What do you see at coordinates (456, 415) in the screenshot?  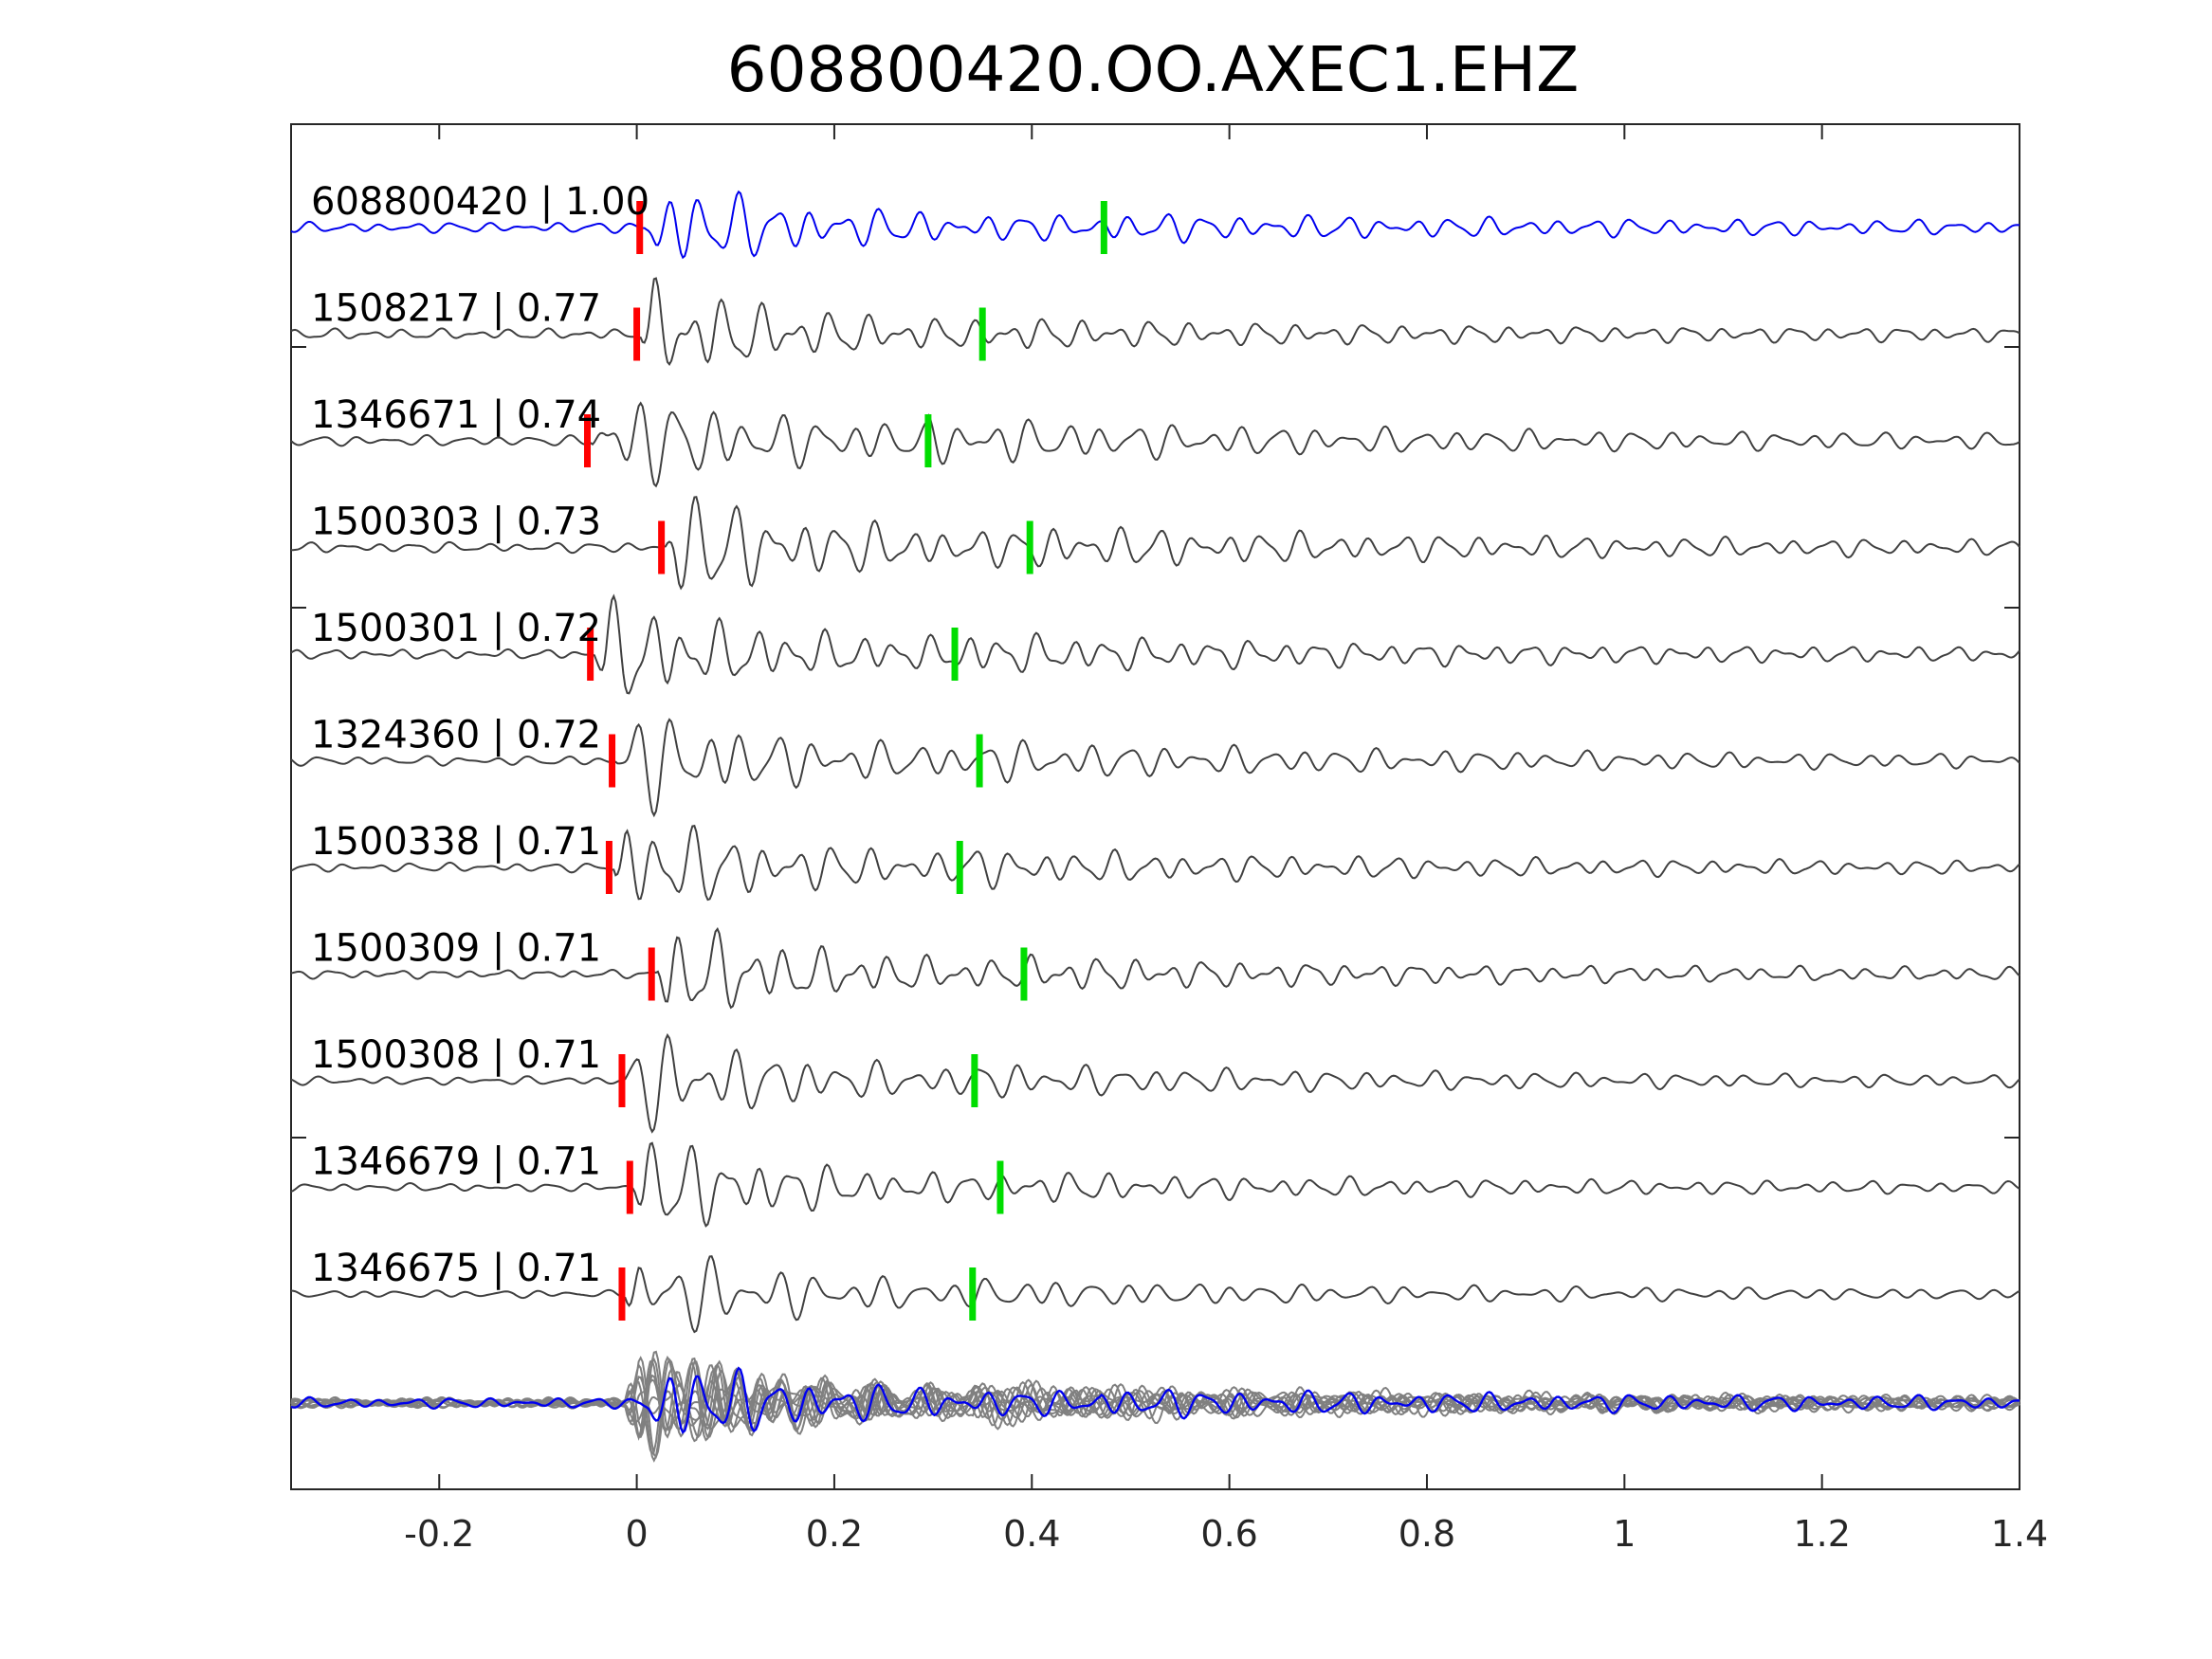 I see `trace-label: 1346671 | 0.74` at bounding box center [456, 415].